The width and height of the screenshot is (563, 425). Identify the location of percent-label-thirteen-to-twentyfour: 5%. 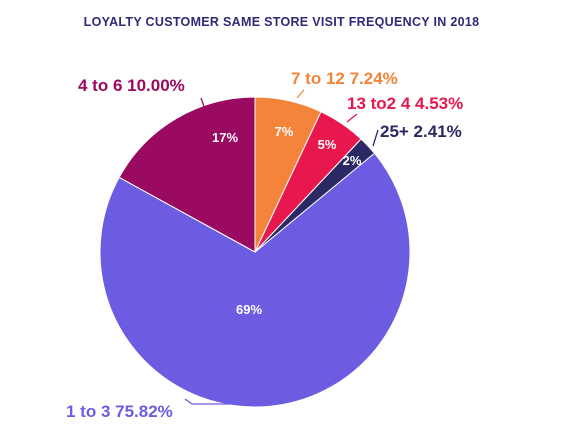
(327, 144).